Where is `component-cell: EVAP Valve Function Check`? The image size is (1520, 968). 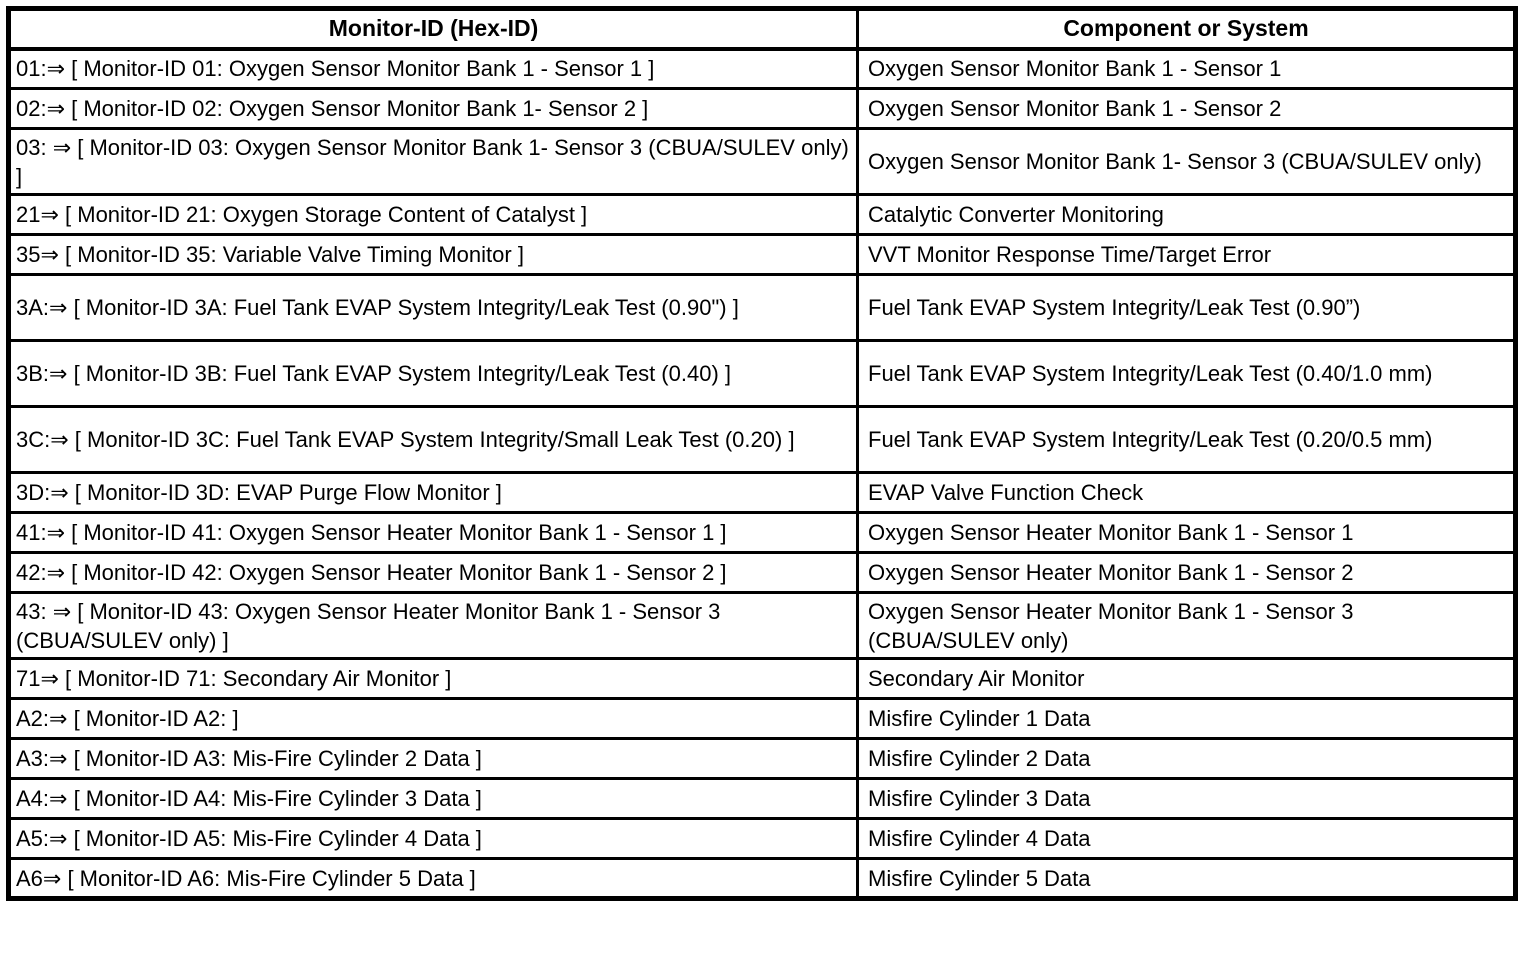
component-cell: EVAP Valve Function Check is located at coordinates (1186, 492).